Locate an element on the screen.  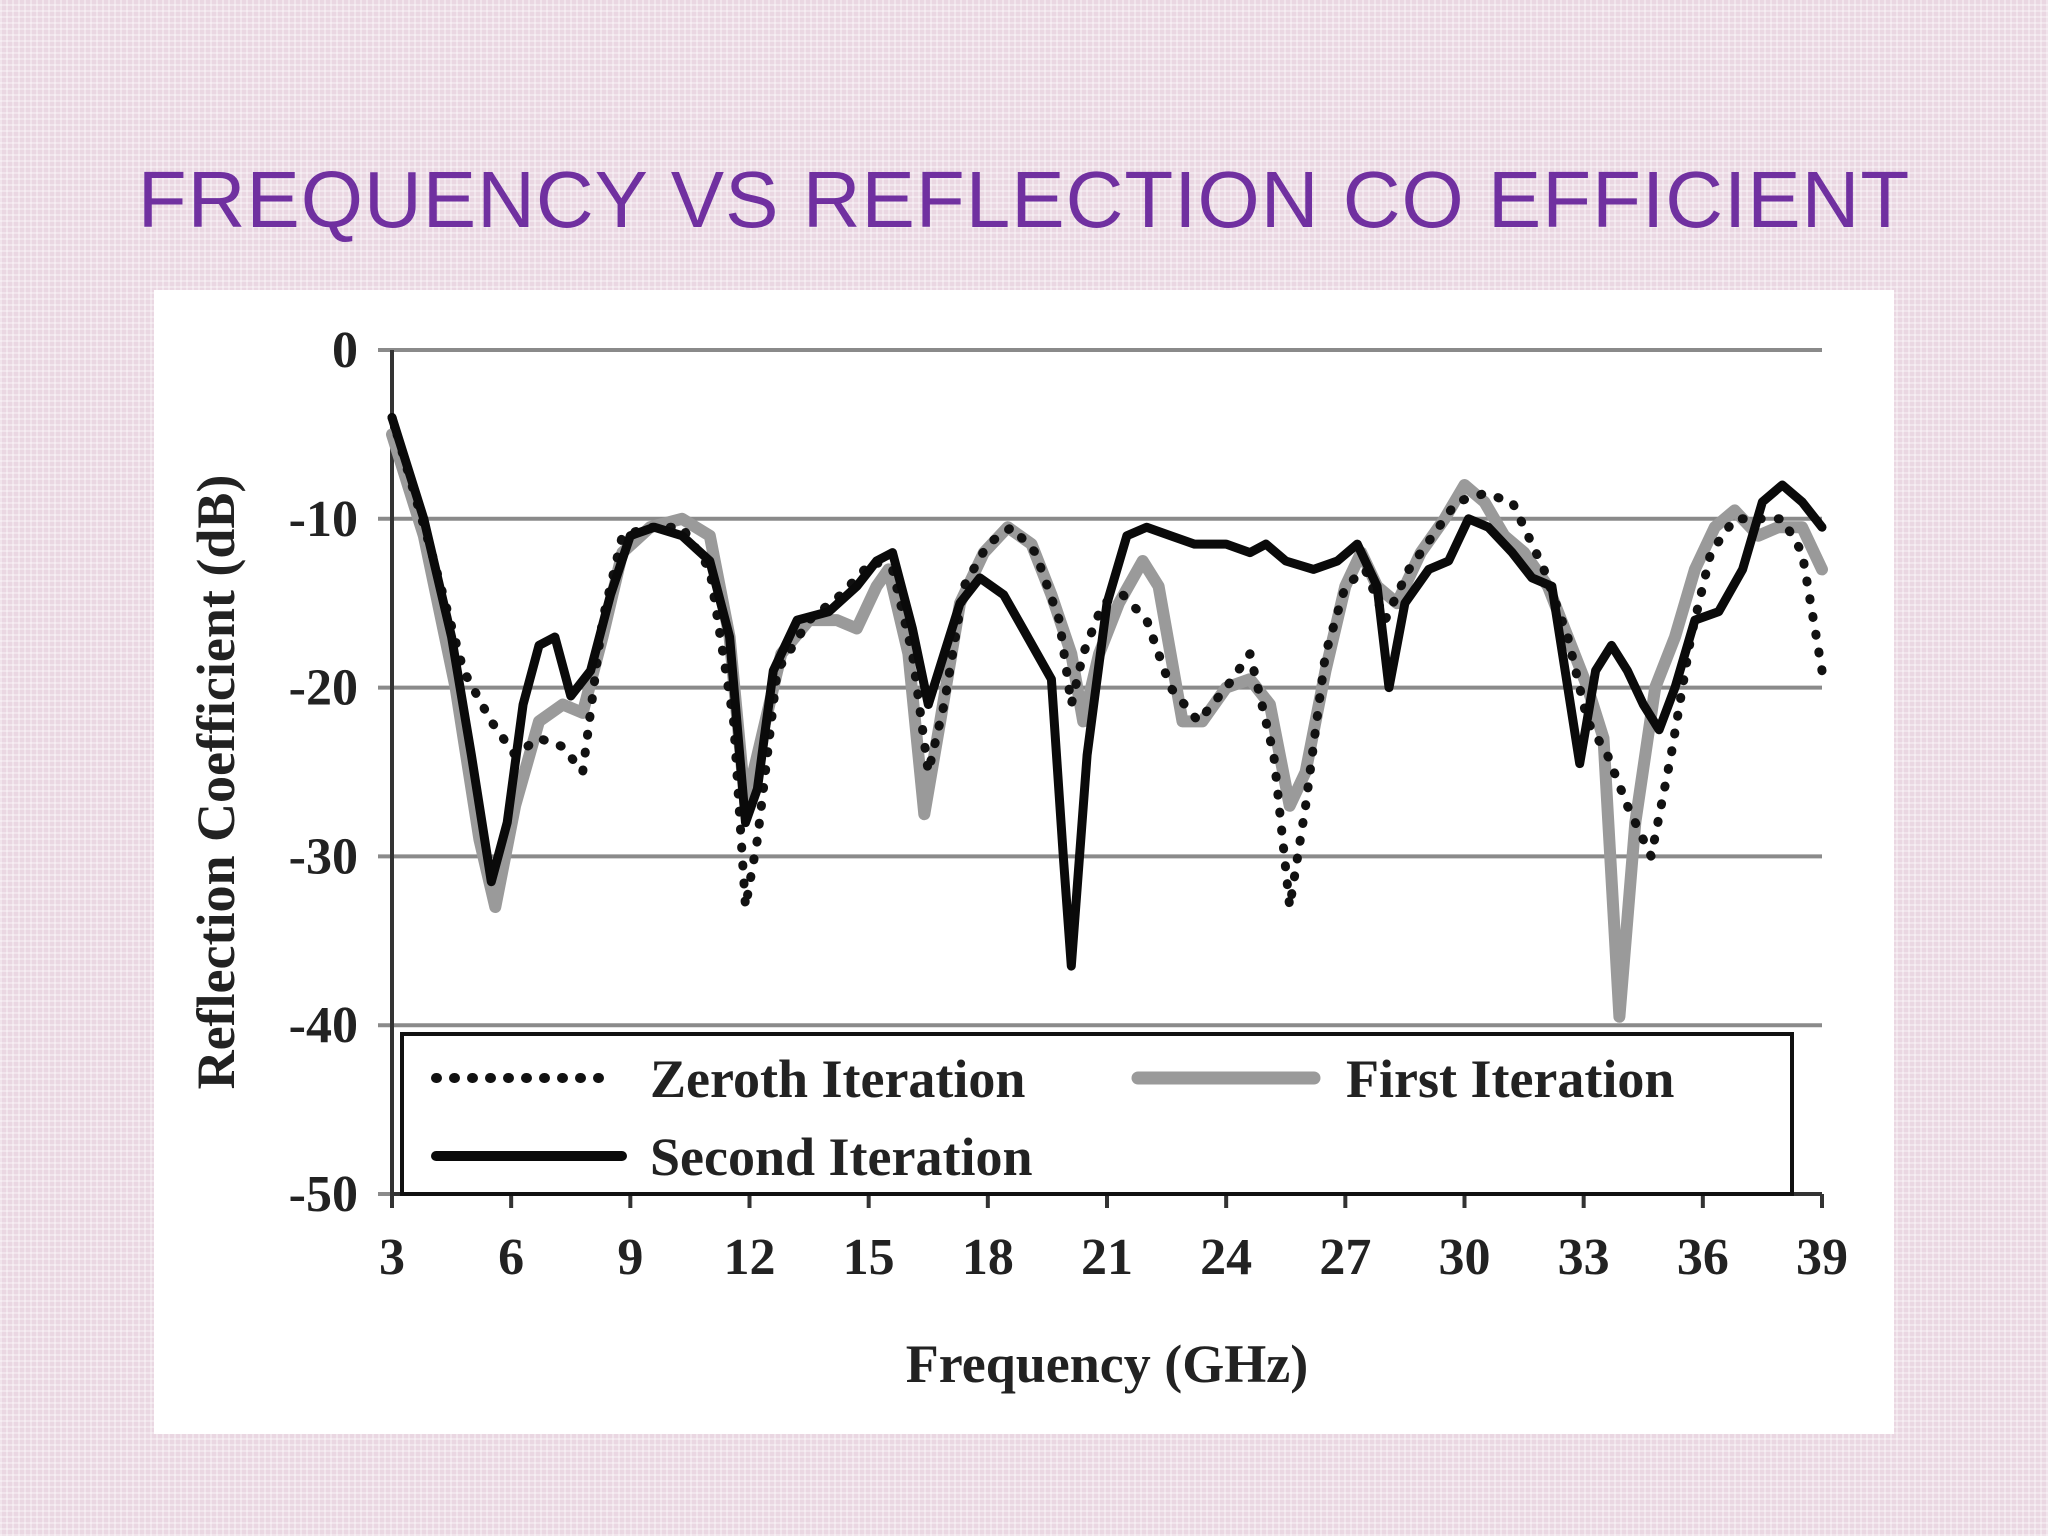
legend-label-second: Second Iteration is located at coordinates (841, 1157).